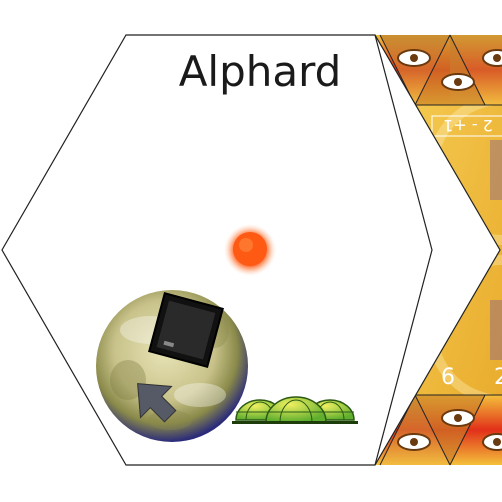 The image size is (502, 502). What do you see at coordinates (448, 377) in the screenshot?
I see `neighbor-token-value: 6` at bounding box center [448, 377].